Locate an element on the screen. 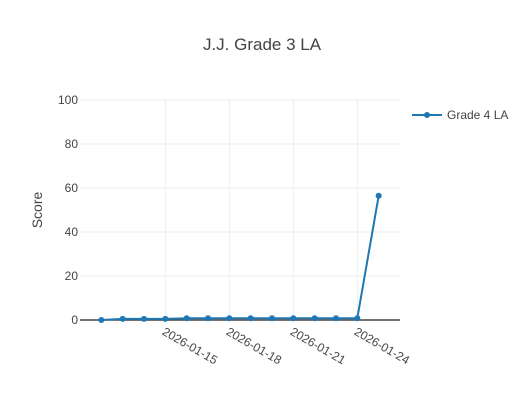 The width and height of the screenshot is (525, 400). legend: Grade 4 LA is located at coordinates (460, 115).